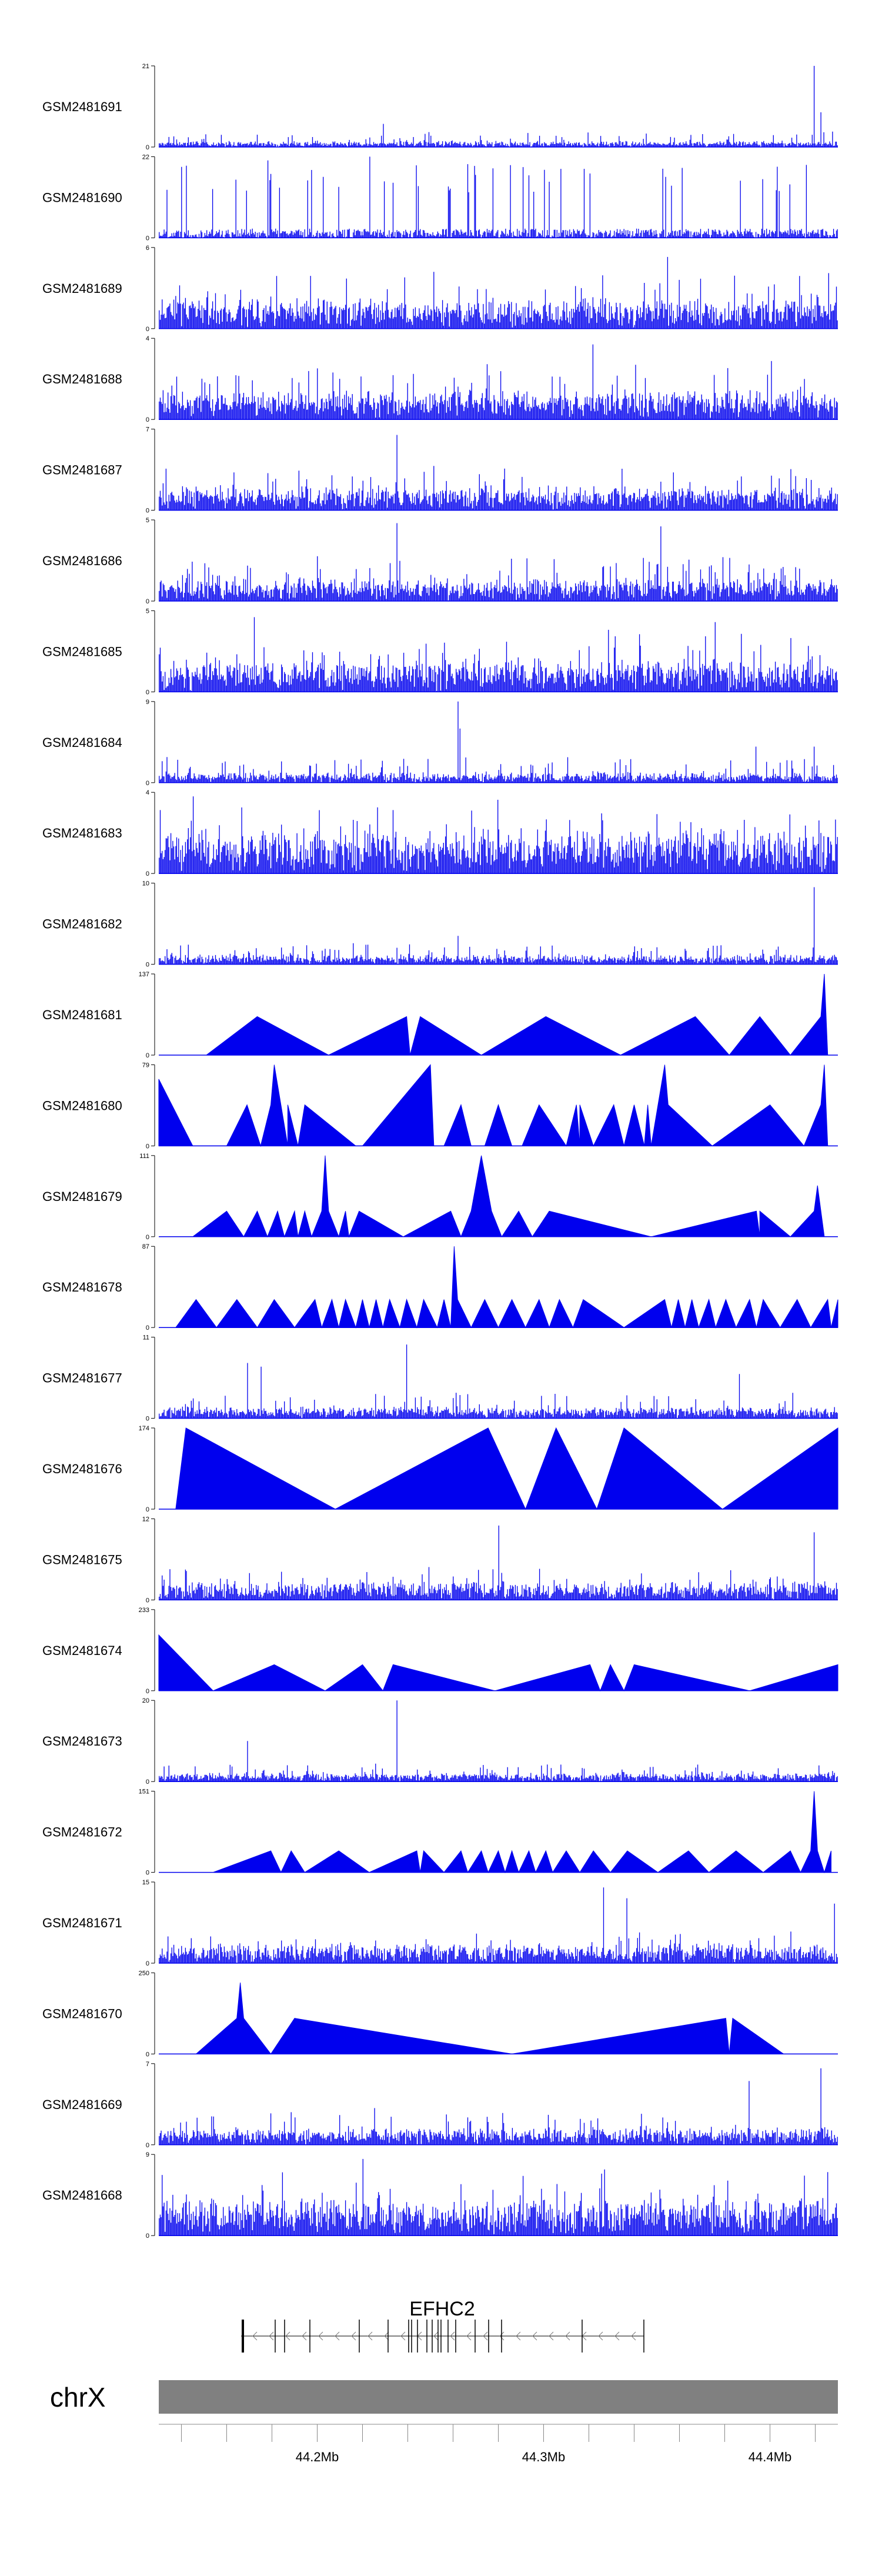 This screenshot has height=2576, width=882. I want to click on y-tick-label-max: 22, so click(145, 157).